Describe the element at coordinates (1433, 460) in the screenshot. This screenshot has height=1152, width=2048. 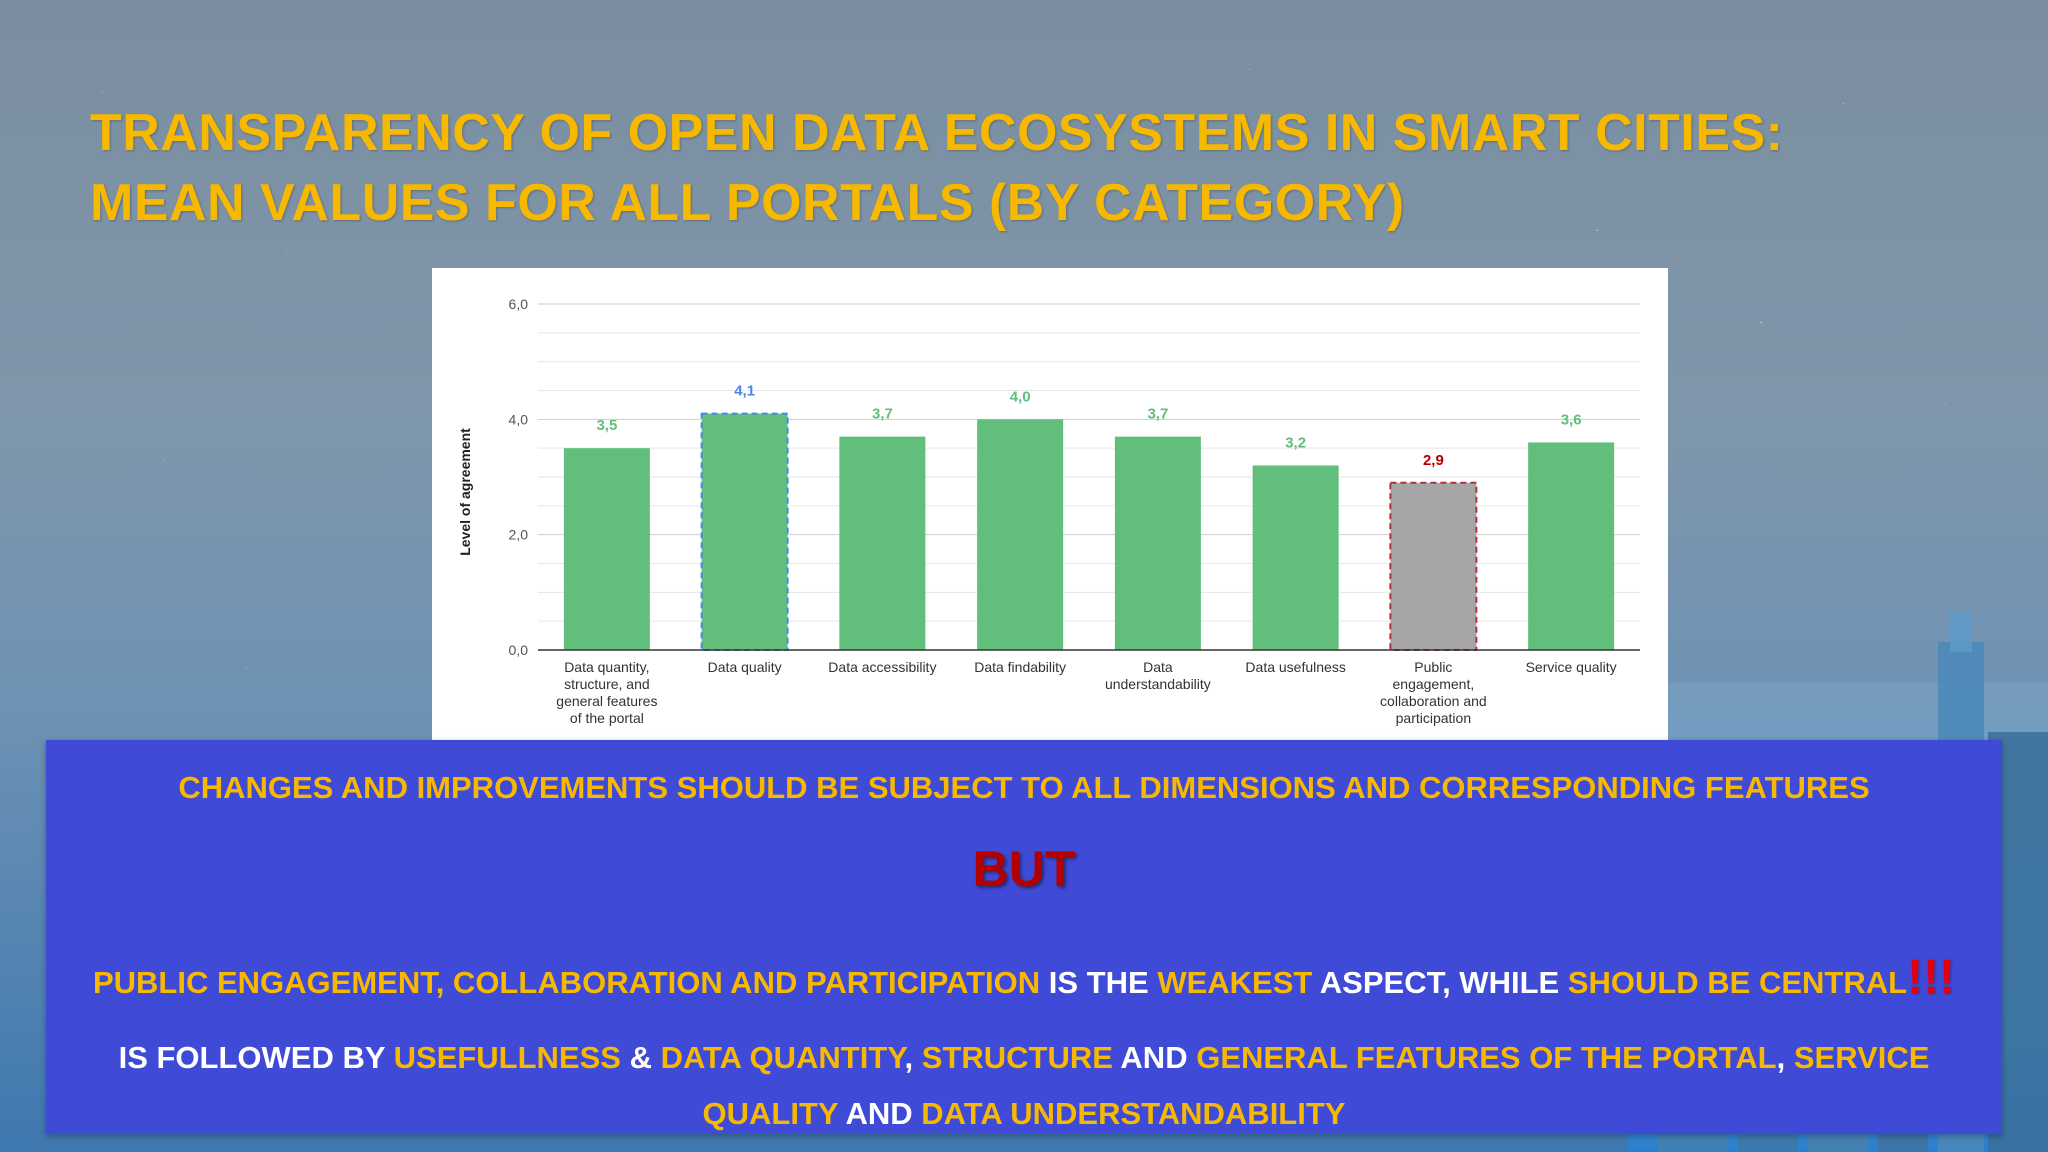
I see `bar-value-label: 2,9` at that location.